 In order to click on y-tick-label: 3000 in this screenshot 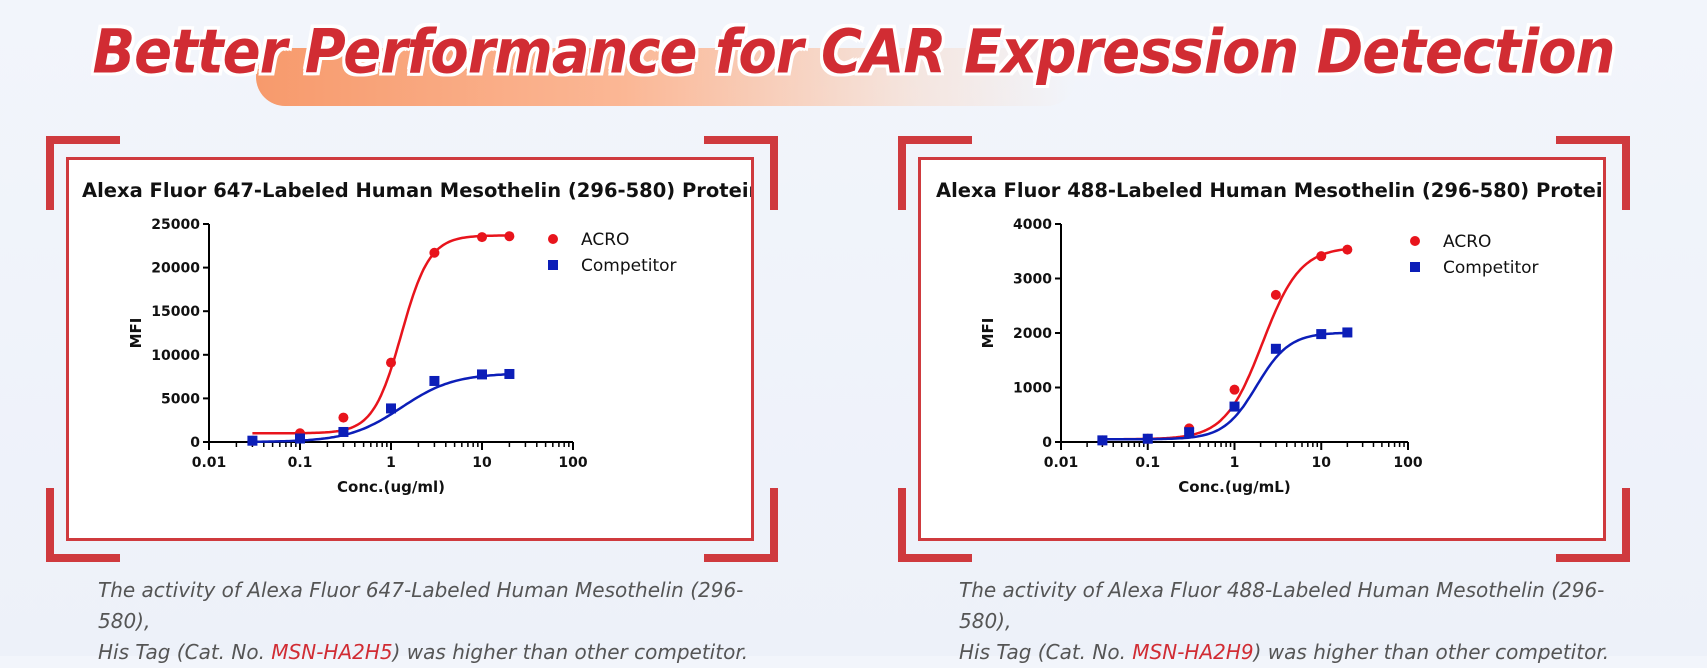, I will do `click(1032, 280)`.